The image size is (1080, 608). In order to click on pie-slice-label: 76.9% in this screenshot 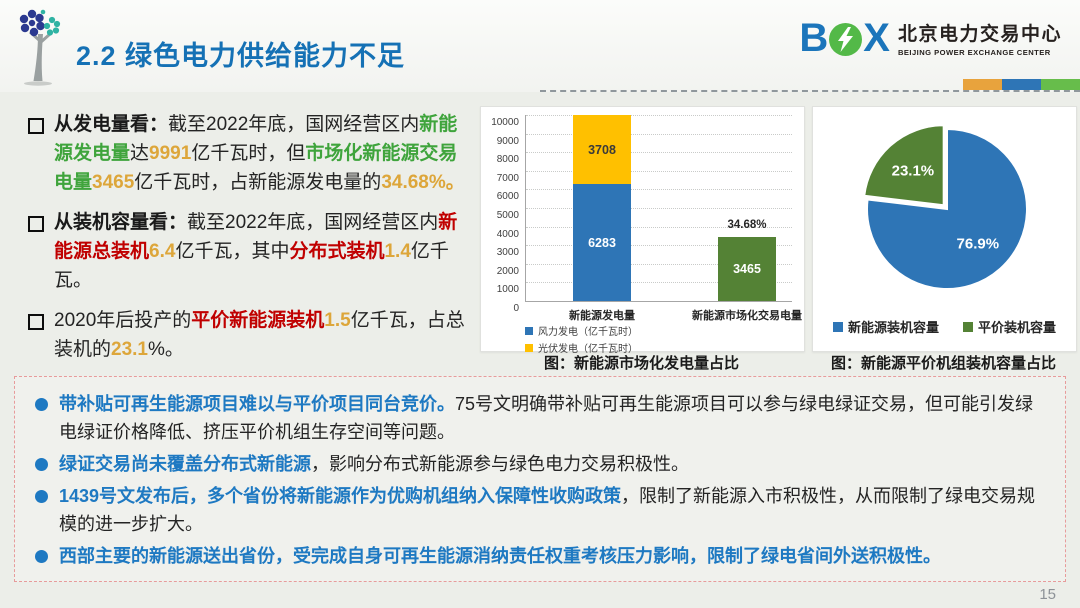, I will do `click(978, 244)`.